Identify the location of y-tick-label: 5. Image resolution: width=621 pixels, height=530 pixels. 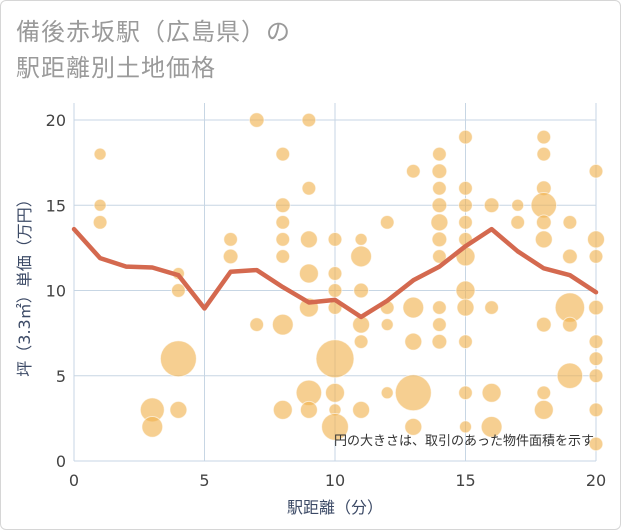
(61, 376).